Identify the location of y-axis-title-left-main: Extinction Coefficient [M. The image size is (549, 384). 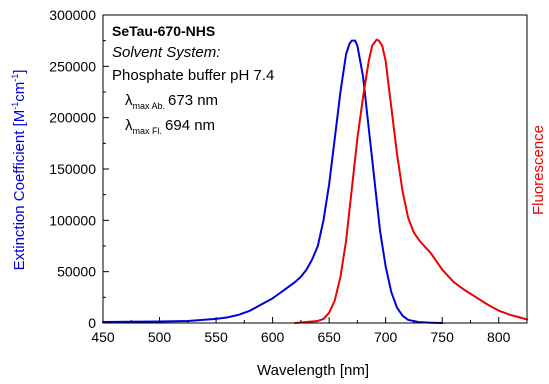
(19, 190).